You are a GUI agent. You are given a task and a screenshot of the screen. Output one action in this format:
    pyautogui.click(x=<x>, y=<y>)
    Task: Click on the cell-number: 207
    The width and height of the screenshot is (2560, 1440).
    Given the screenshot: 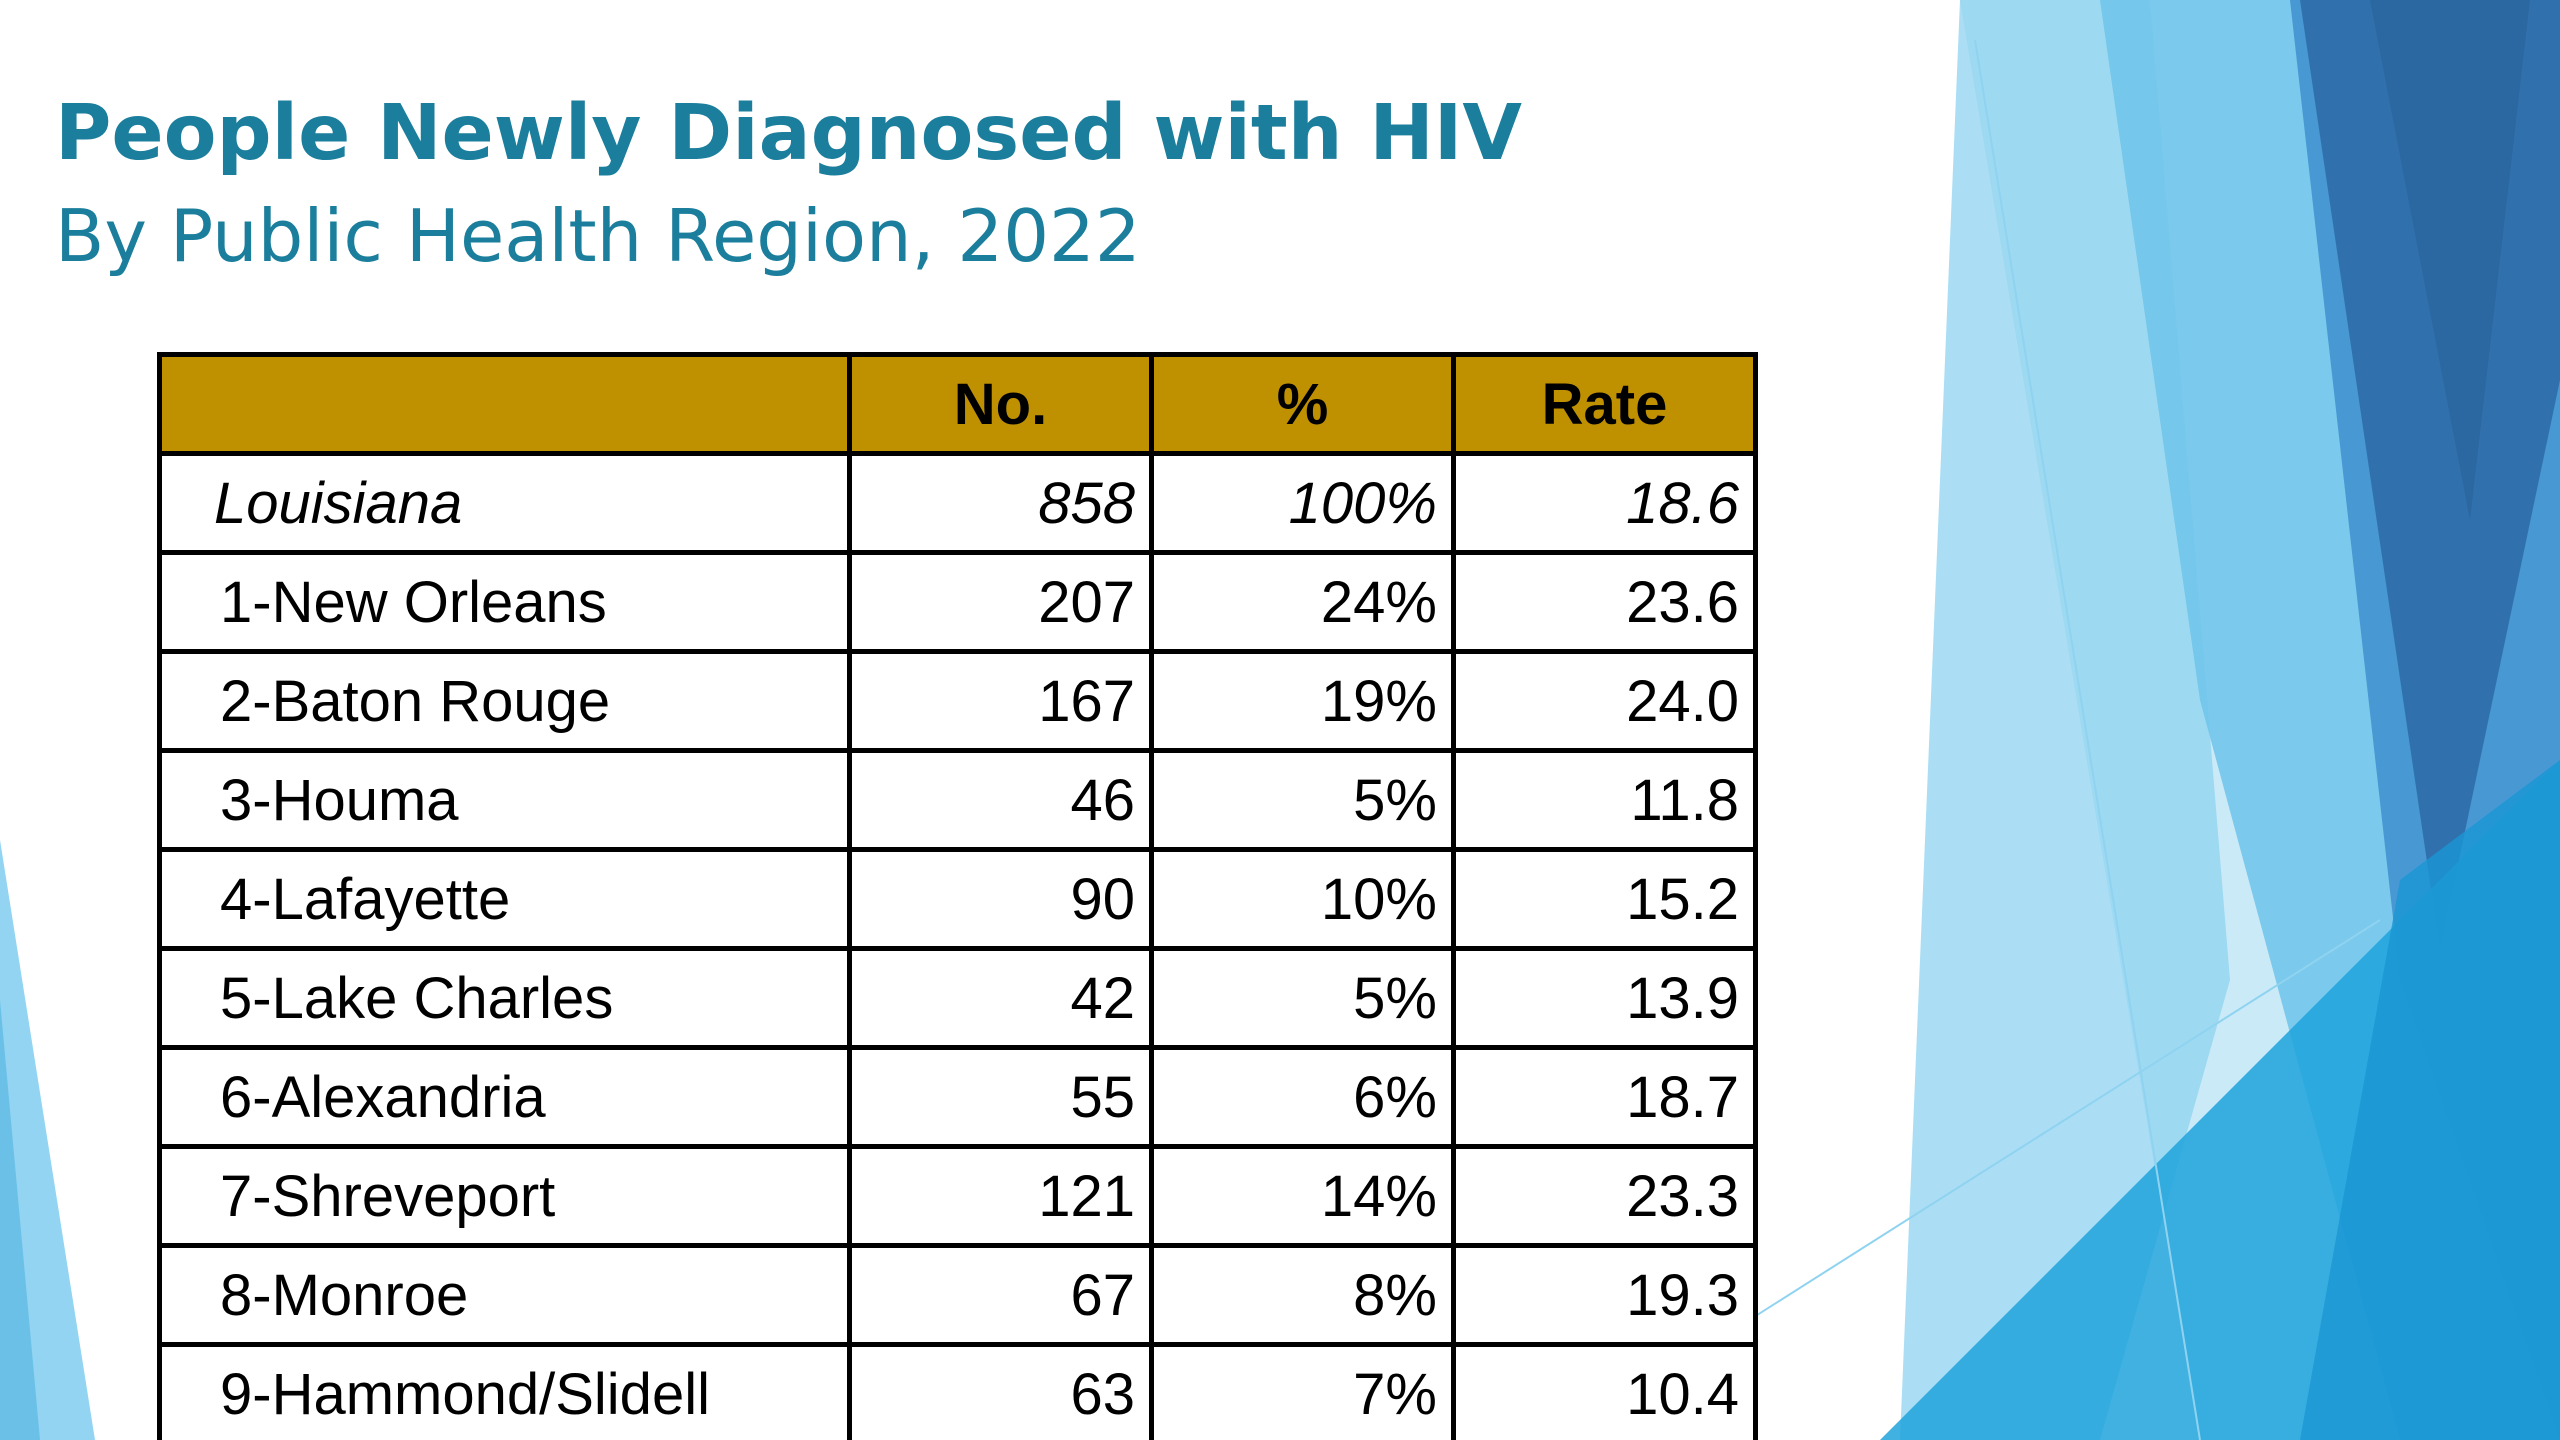 What is the action you would take?
    pyautogui.click(x=1000, y=602)
    